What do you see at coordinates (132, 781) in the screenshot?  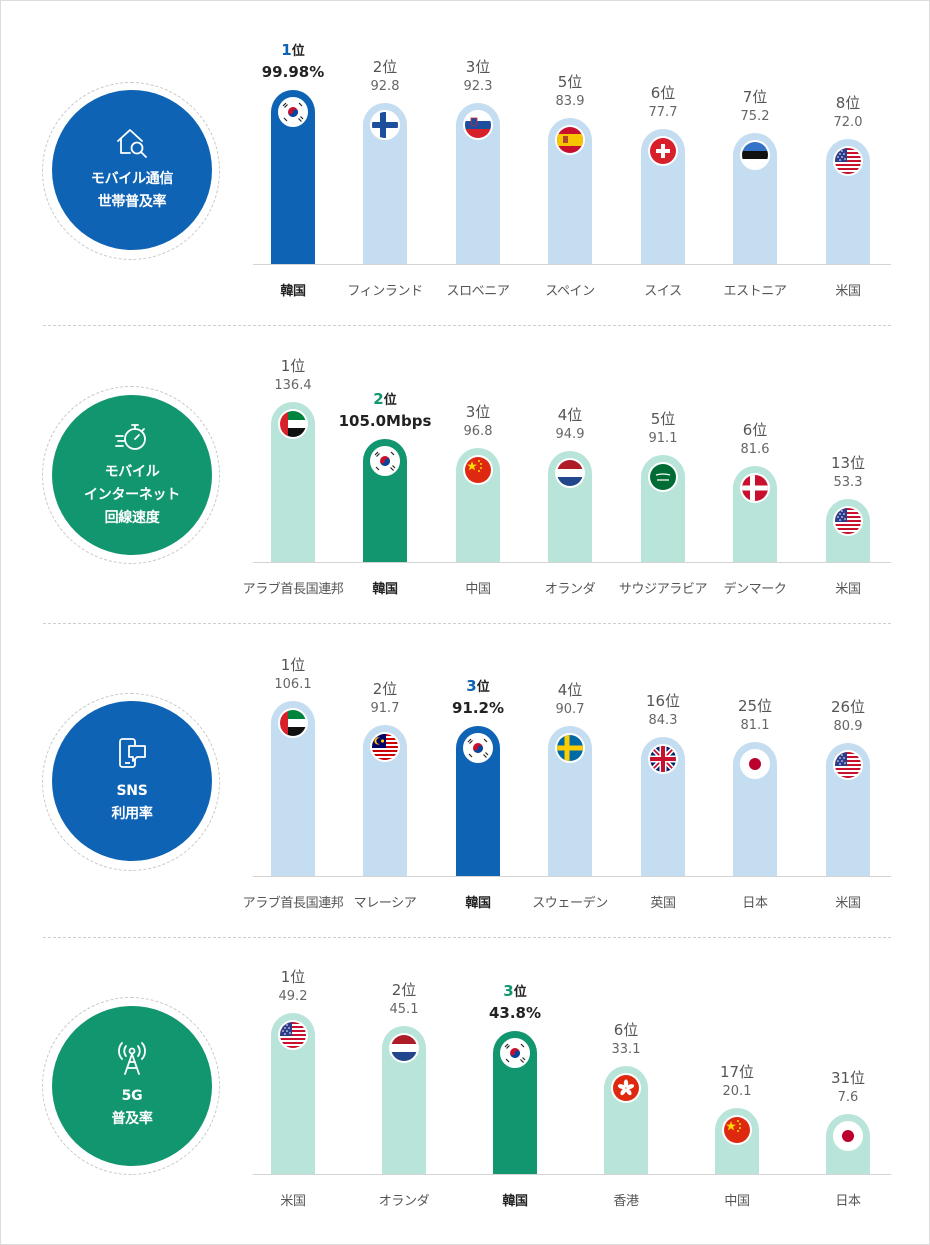 I see `category-circle: SNS 利用率` at bounding box center [132, 781].